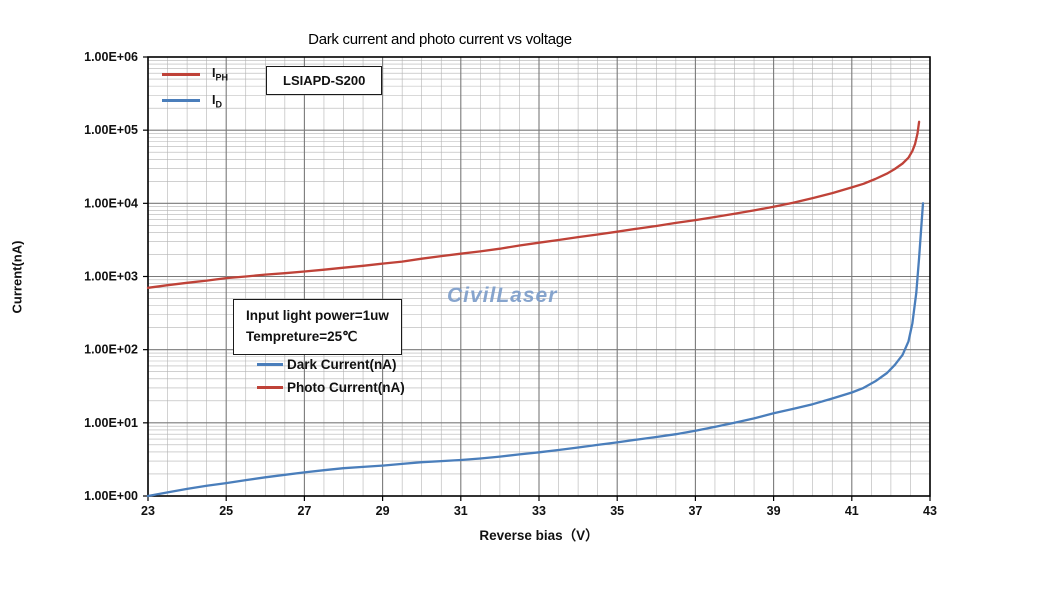  What do you see at coordinates (270, 387) in the screenshot?
I see `photo-legend-swatch` at bounding box center [270, 387].